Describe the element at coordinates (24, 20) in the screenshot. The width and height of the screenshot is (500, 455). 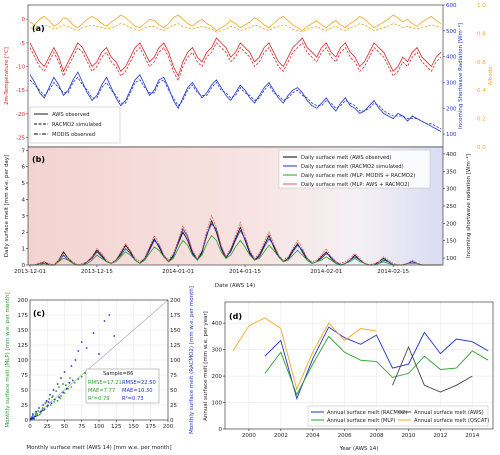
I see `y-tick-temperature: 0` at that location.